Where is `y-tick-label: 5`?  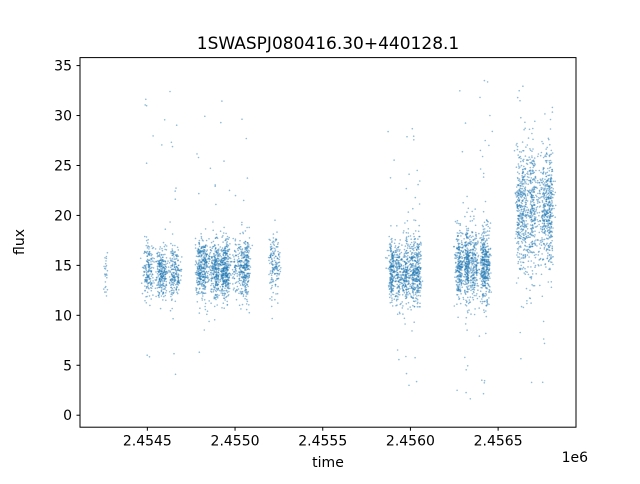 y-tick-label: 5 is located at coordinates (67, 366).